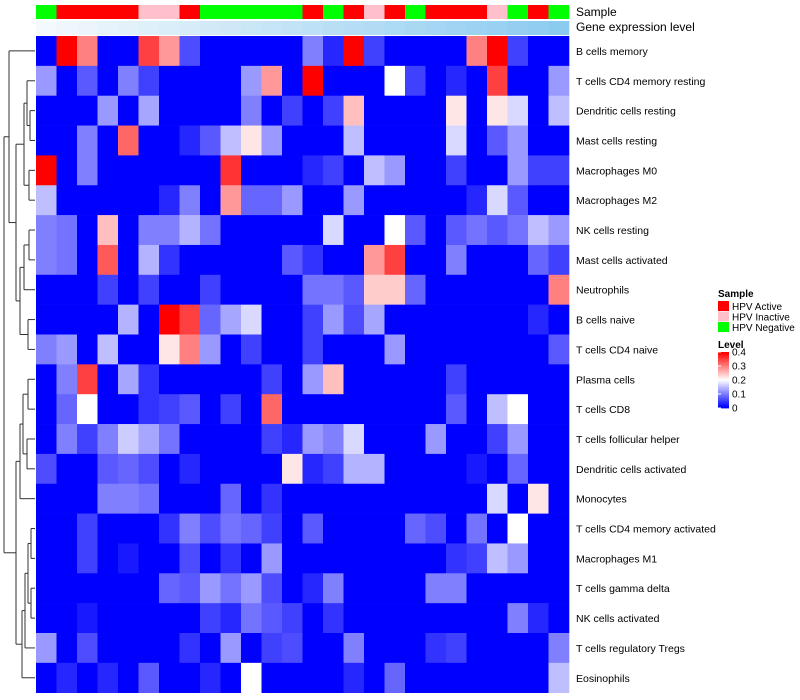  Describe the element at coordinates (596, 12) in the screenshot. I see `sample-annotation-label: Sample` at that location.